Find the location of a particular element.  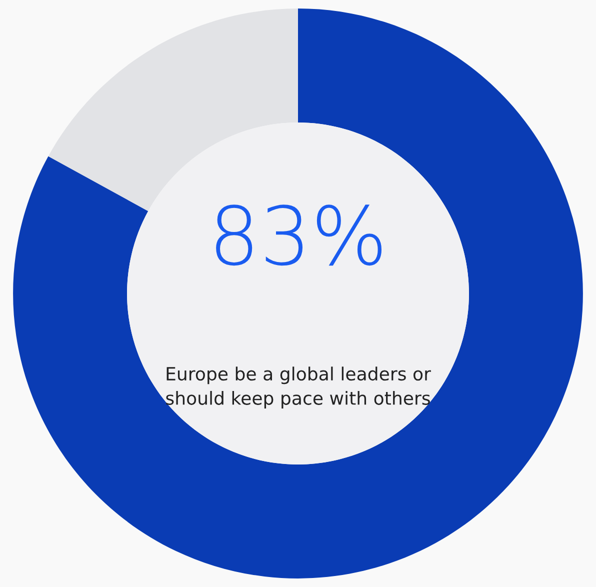

text: Europe be a global leaders or should keep pace with others is located at coordinates (298, 387).